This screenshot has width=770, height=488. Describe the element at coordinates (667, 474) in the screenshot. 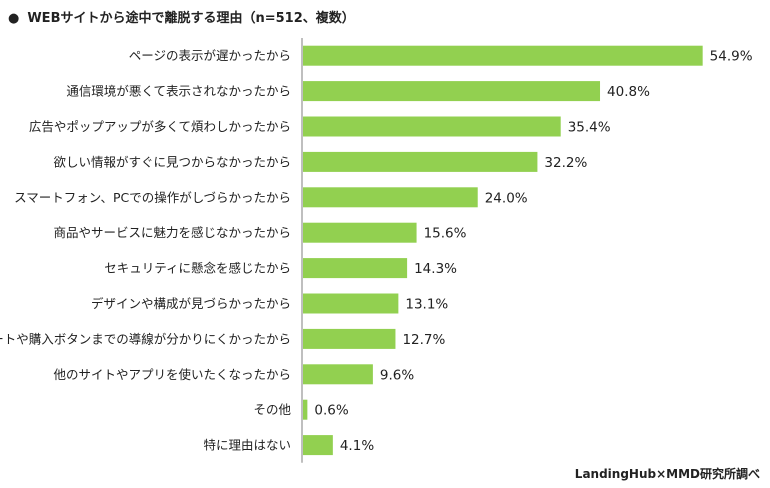

I see `source-credit: LandingHub×MMD研究所調べ` at that location.